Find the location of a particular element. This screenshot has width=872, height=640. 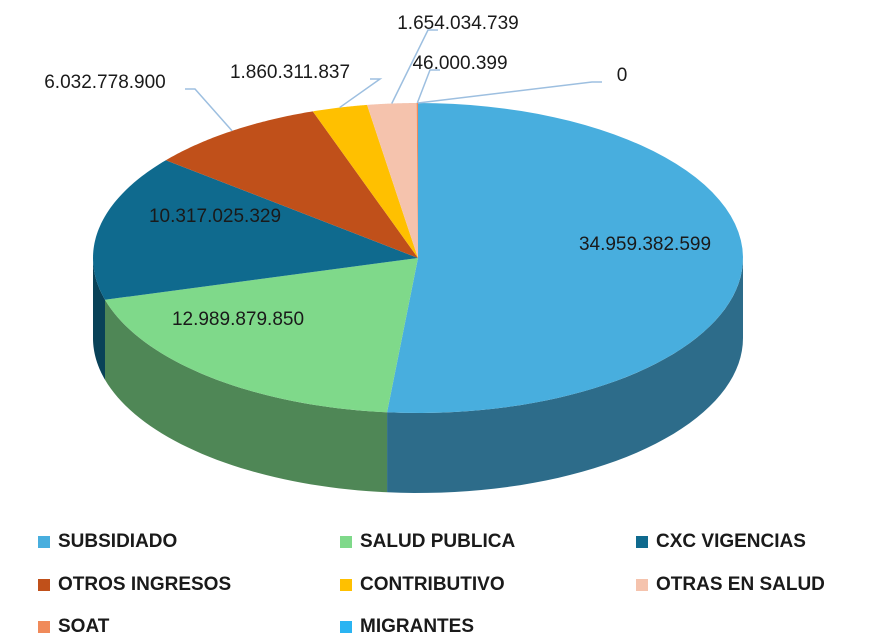

data-label: 10.317.025.329 is located at coordinates (215, 216).